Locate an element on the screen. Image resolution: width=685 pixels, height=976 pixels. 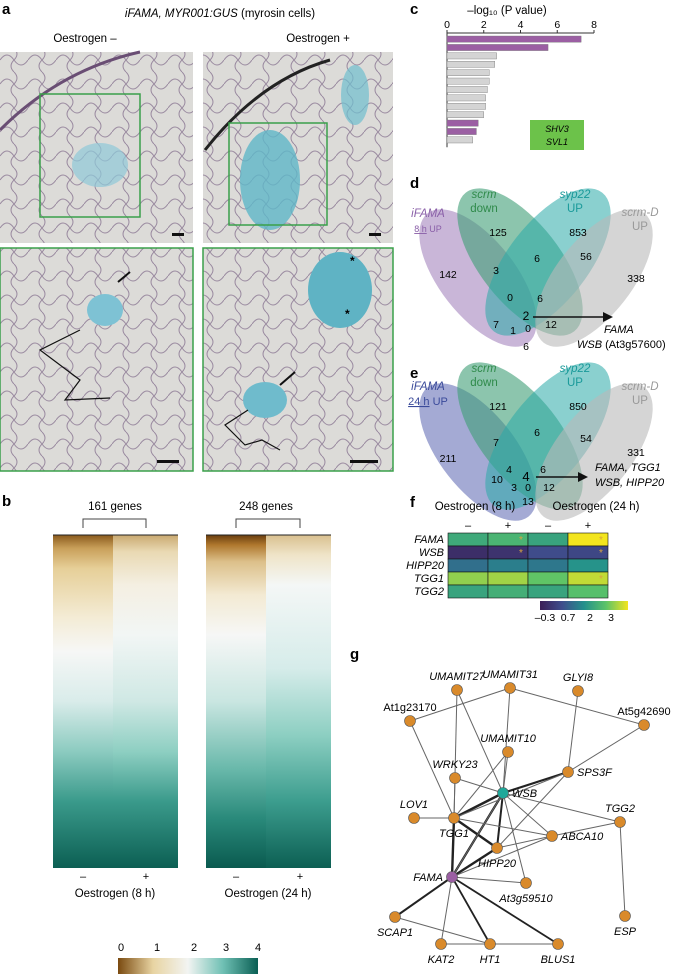
network-node-label: At3g59510 is located at coordinates (525, 899).